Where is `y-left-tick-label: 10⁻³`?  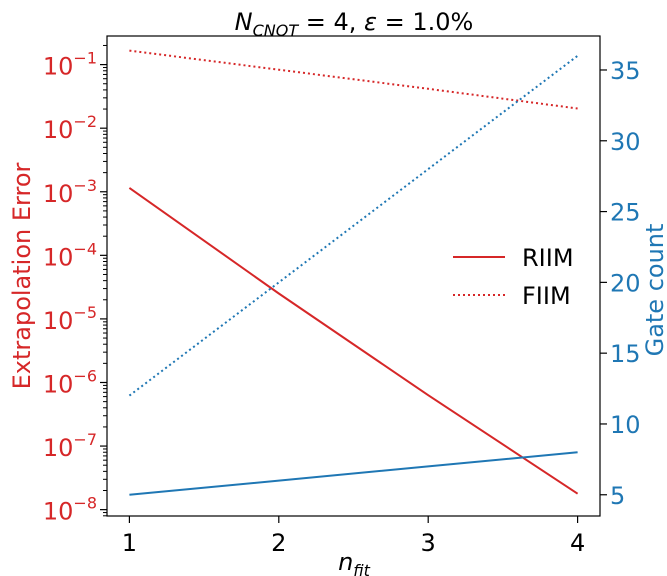
y-left-tick-label: 10⁻³ is located at coordinates (70, 192).